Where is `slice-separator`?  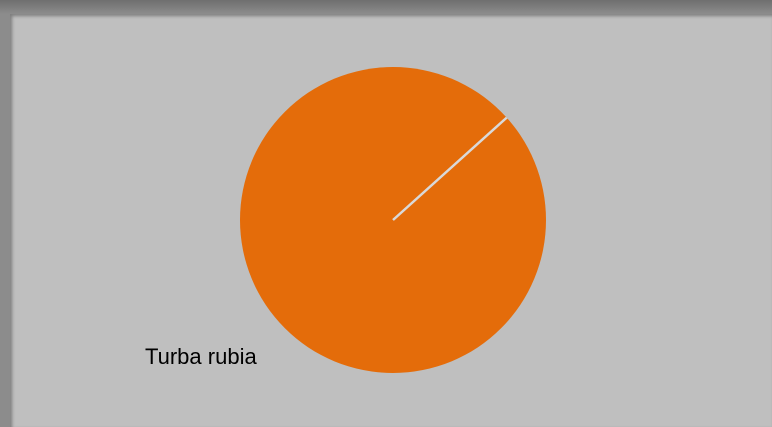 slice-separator is located at coordinates (450, 168).